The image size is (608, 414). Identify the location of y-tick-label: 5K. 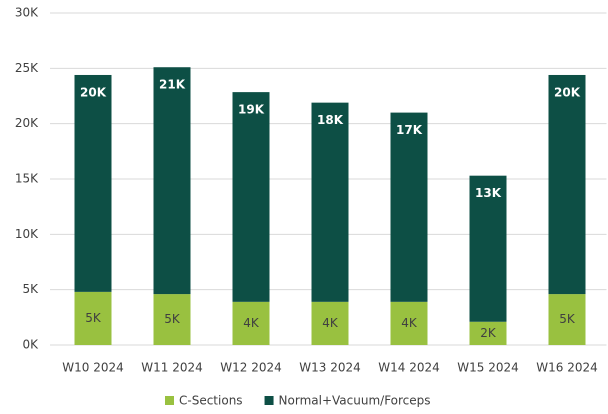
(30, 289).